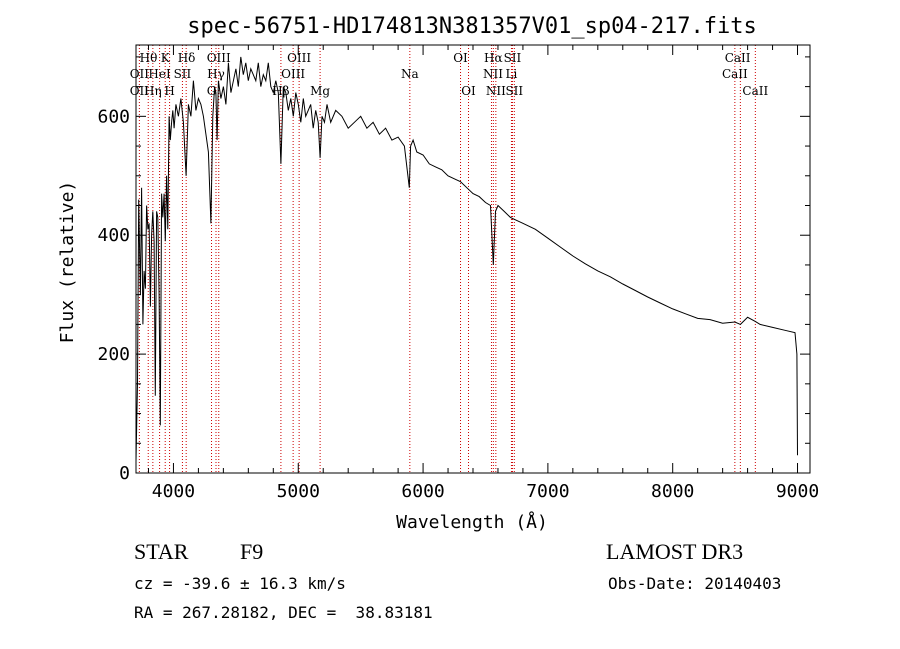  I want to click on marker-label: Mg, so click(320, 91).